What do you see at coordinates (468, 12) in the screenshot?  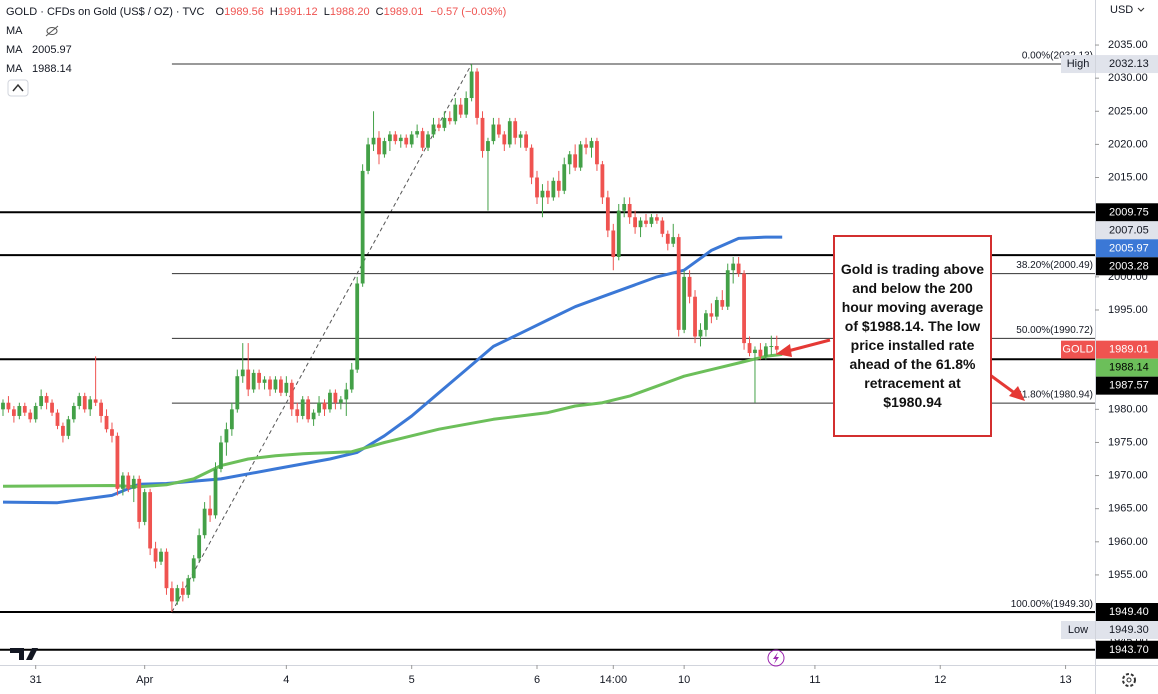 I see `readout-change: −0.57 (−0.03%)` at bounding box center [468, 12].